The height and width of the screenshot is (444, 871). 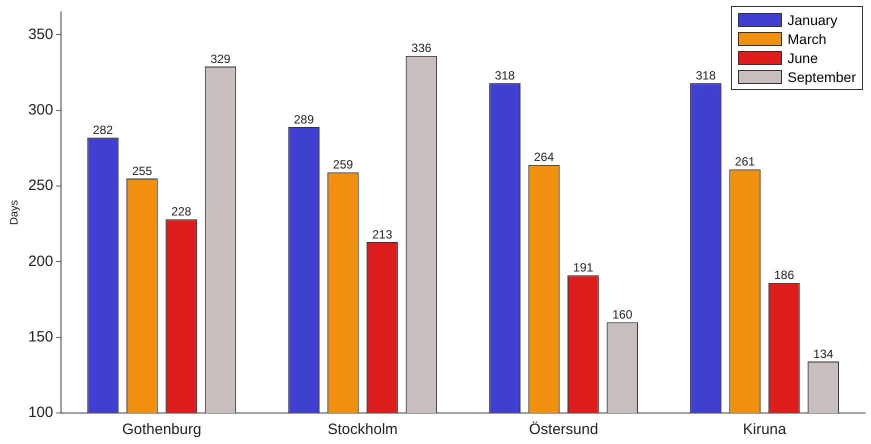 What do you see at coordinates (103, 129) in the screenshot?
I see `data-label: 282` at bounding box center [103, 129].